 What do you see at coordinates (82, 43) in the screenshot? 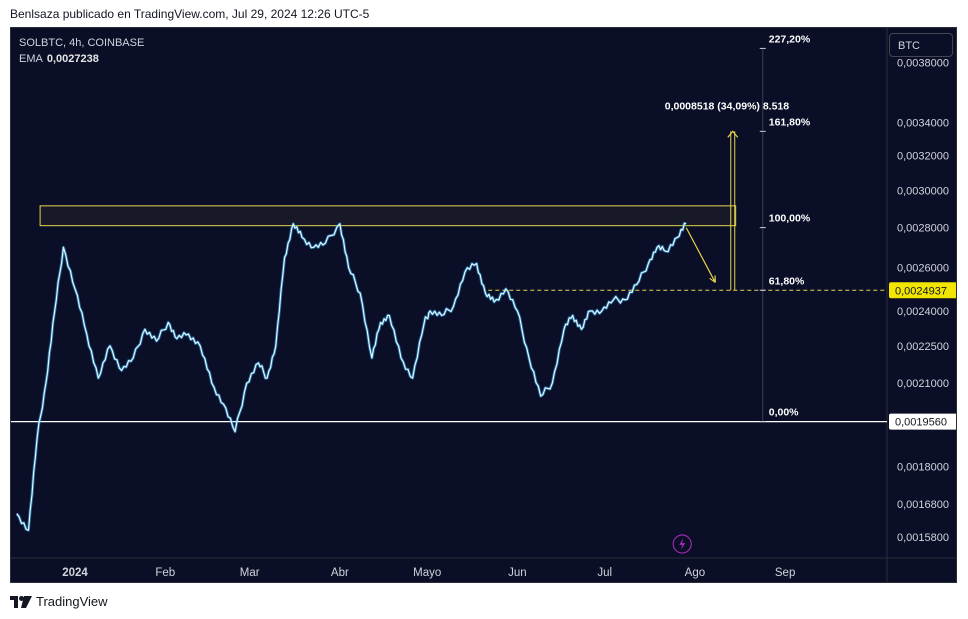
I see `symbol-legend: SOLBTC, 4h, COINBASE` at bounding box center [82, 43].